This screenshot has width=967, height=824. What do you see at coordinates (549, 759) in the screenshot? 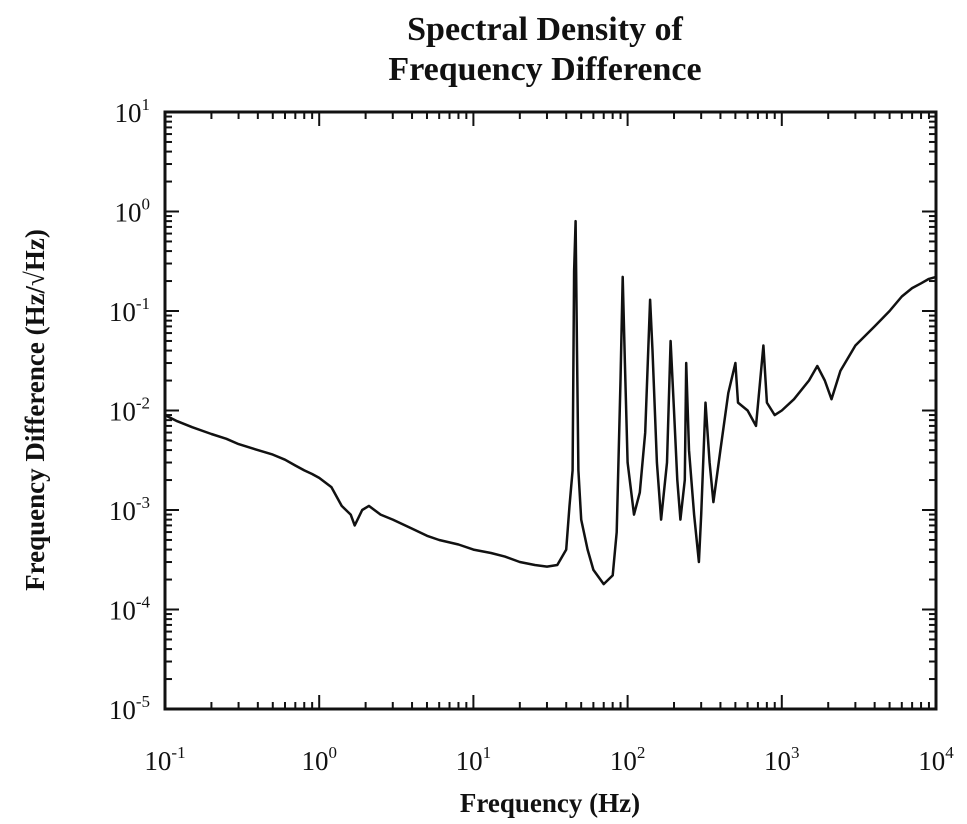
I see `x-tick-labels: 10⁻¹ 10⁰ 10¹ 10² 10³ 10⁴` at bounding box center [549, 759].